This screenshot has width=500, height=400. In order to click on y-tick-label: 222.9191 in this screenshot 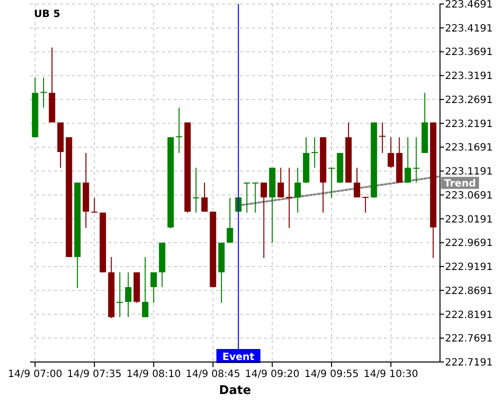, I will do `click(469, 268)`.